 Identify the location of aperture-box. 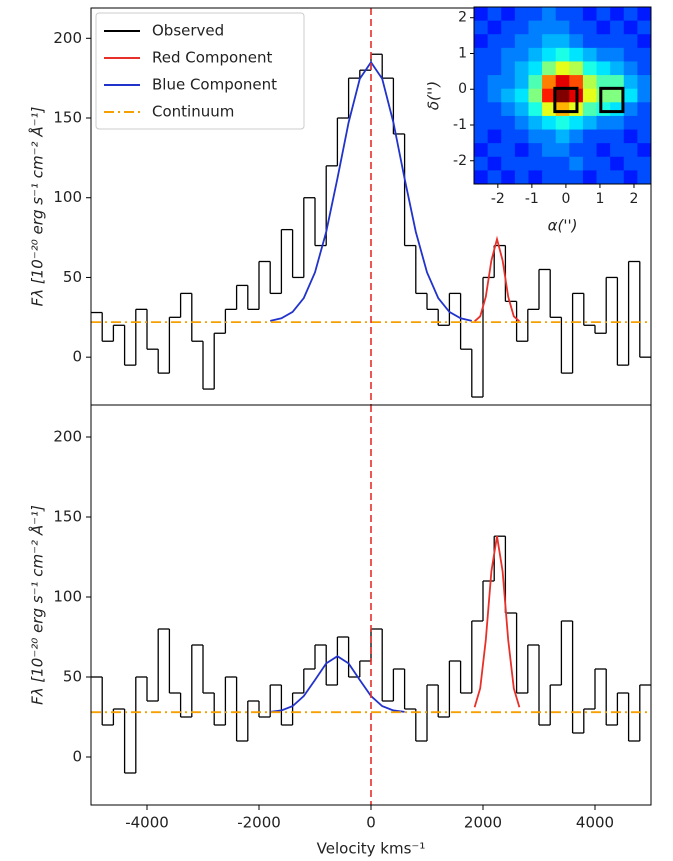
(566, 100).